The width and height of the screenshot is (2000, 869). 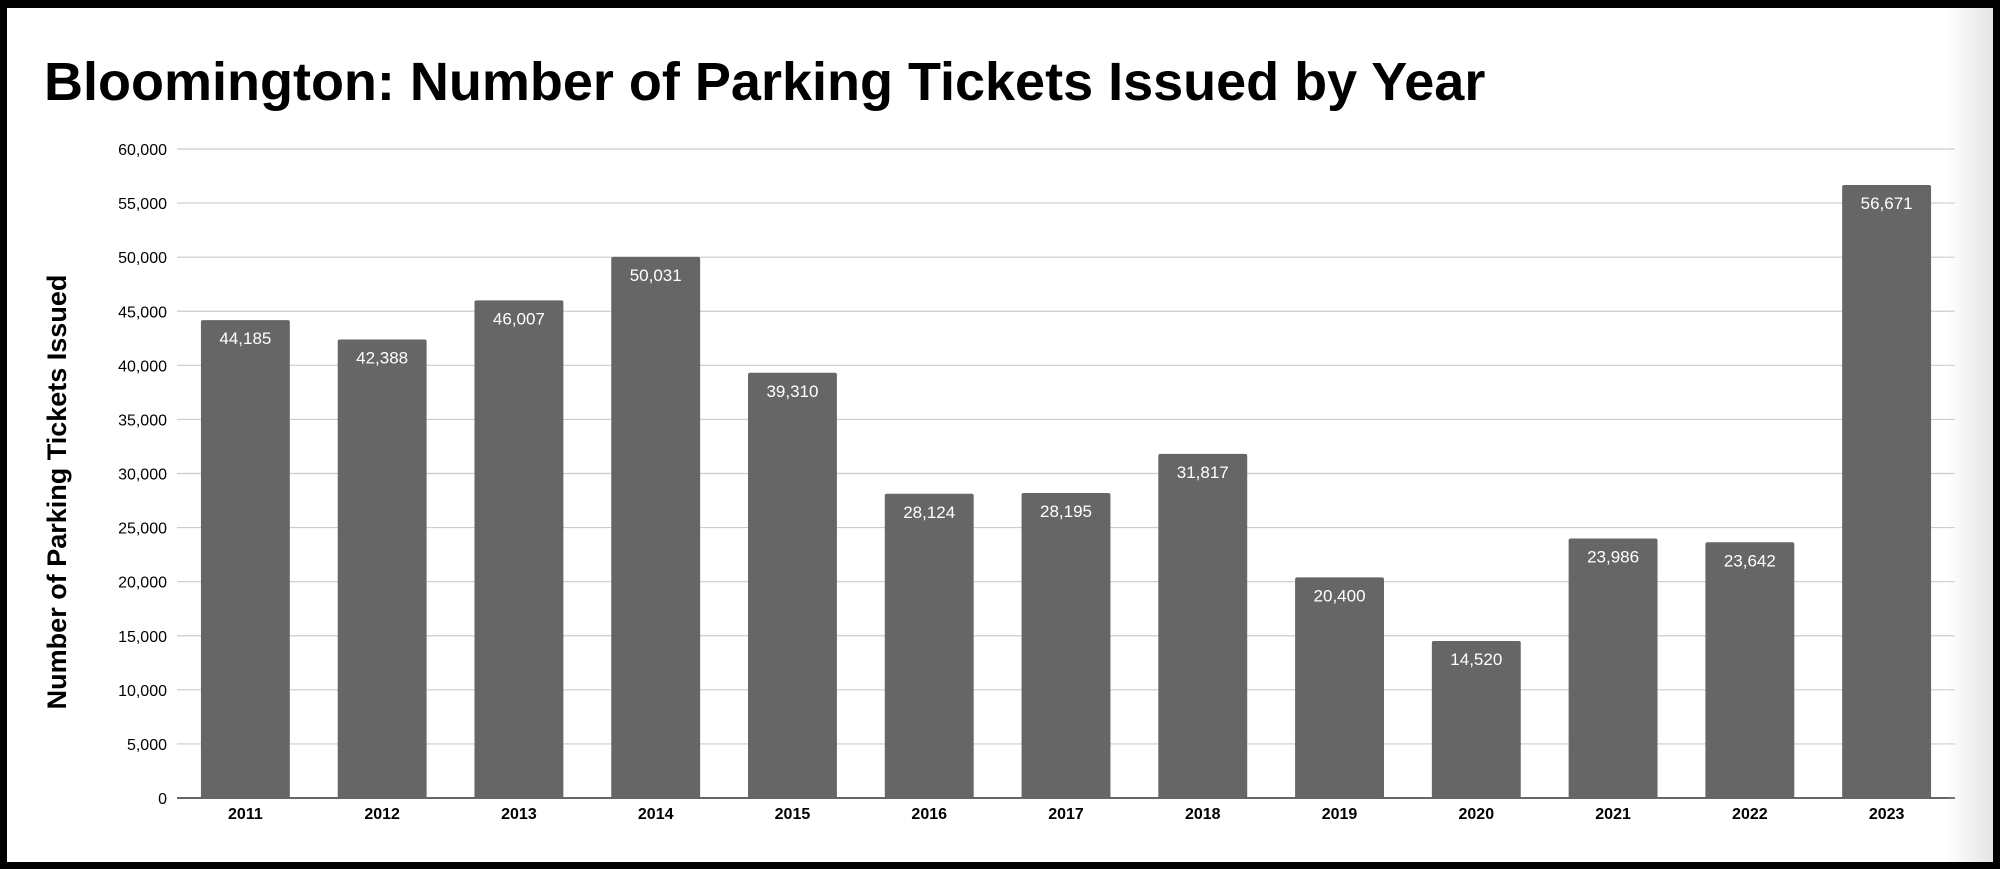 What do you see at coordinates (1887, 492) in the screenshot?
I see `bar-2023` at bounding box center [1887, 492].